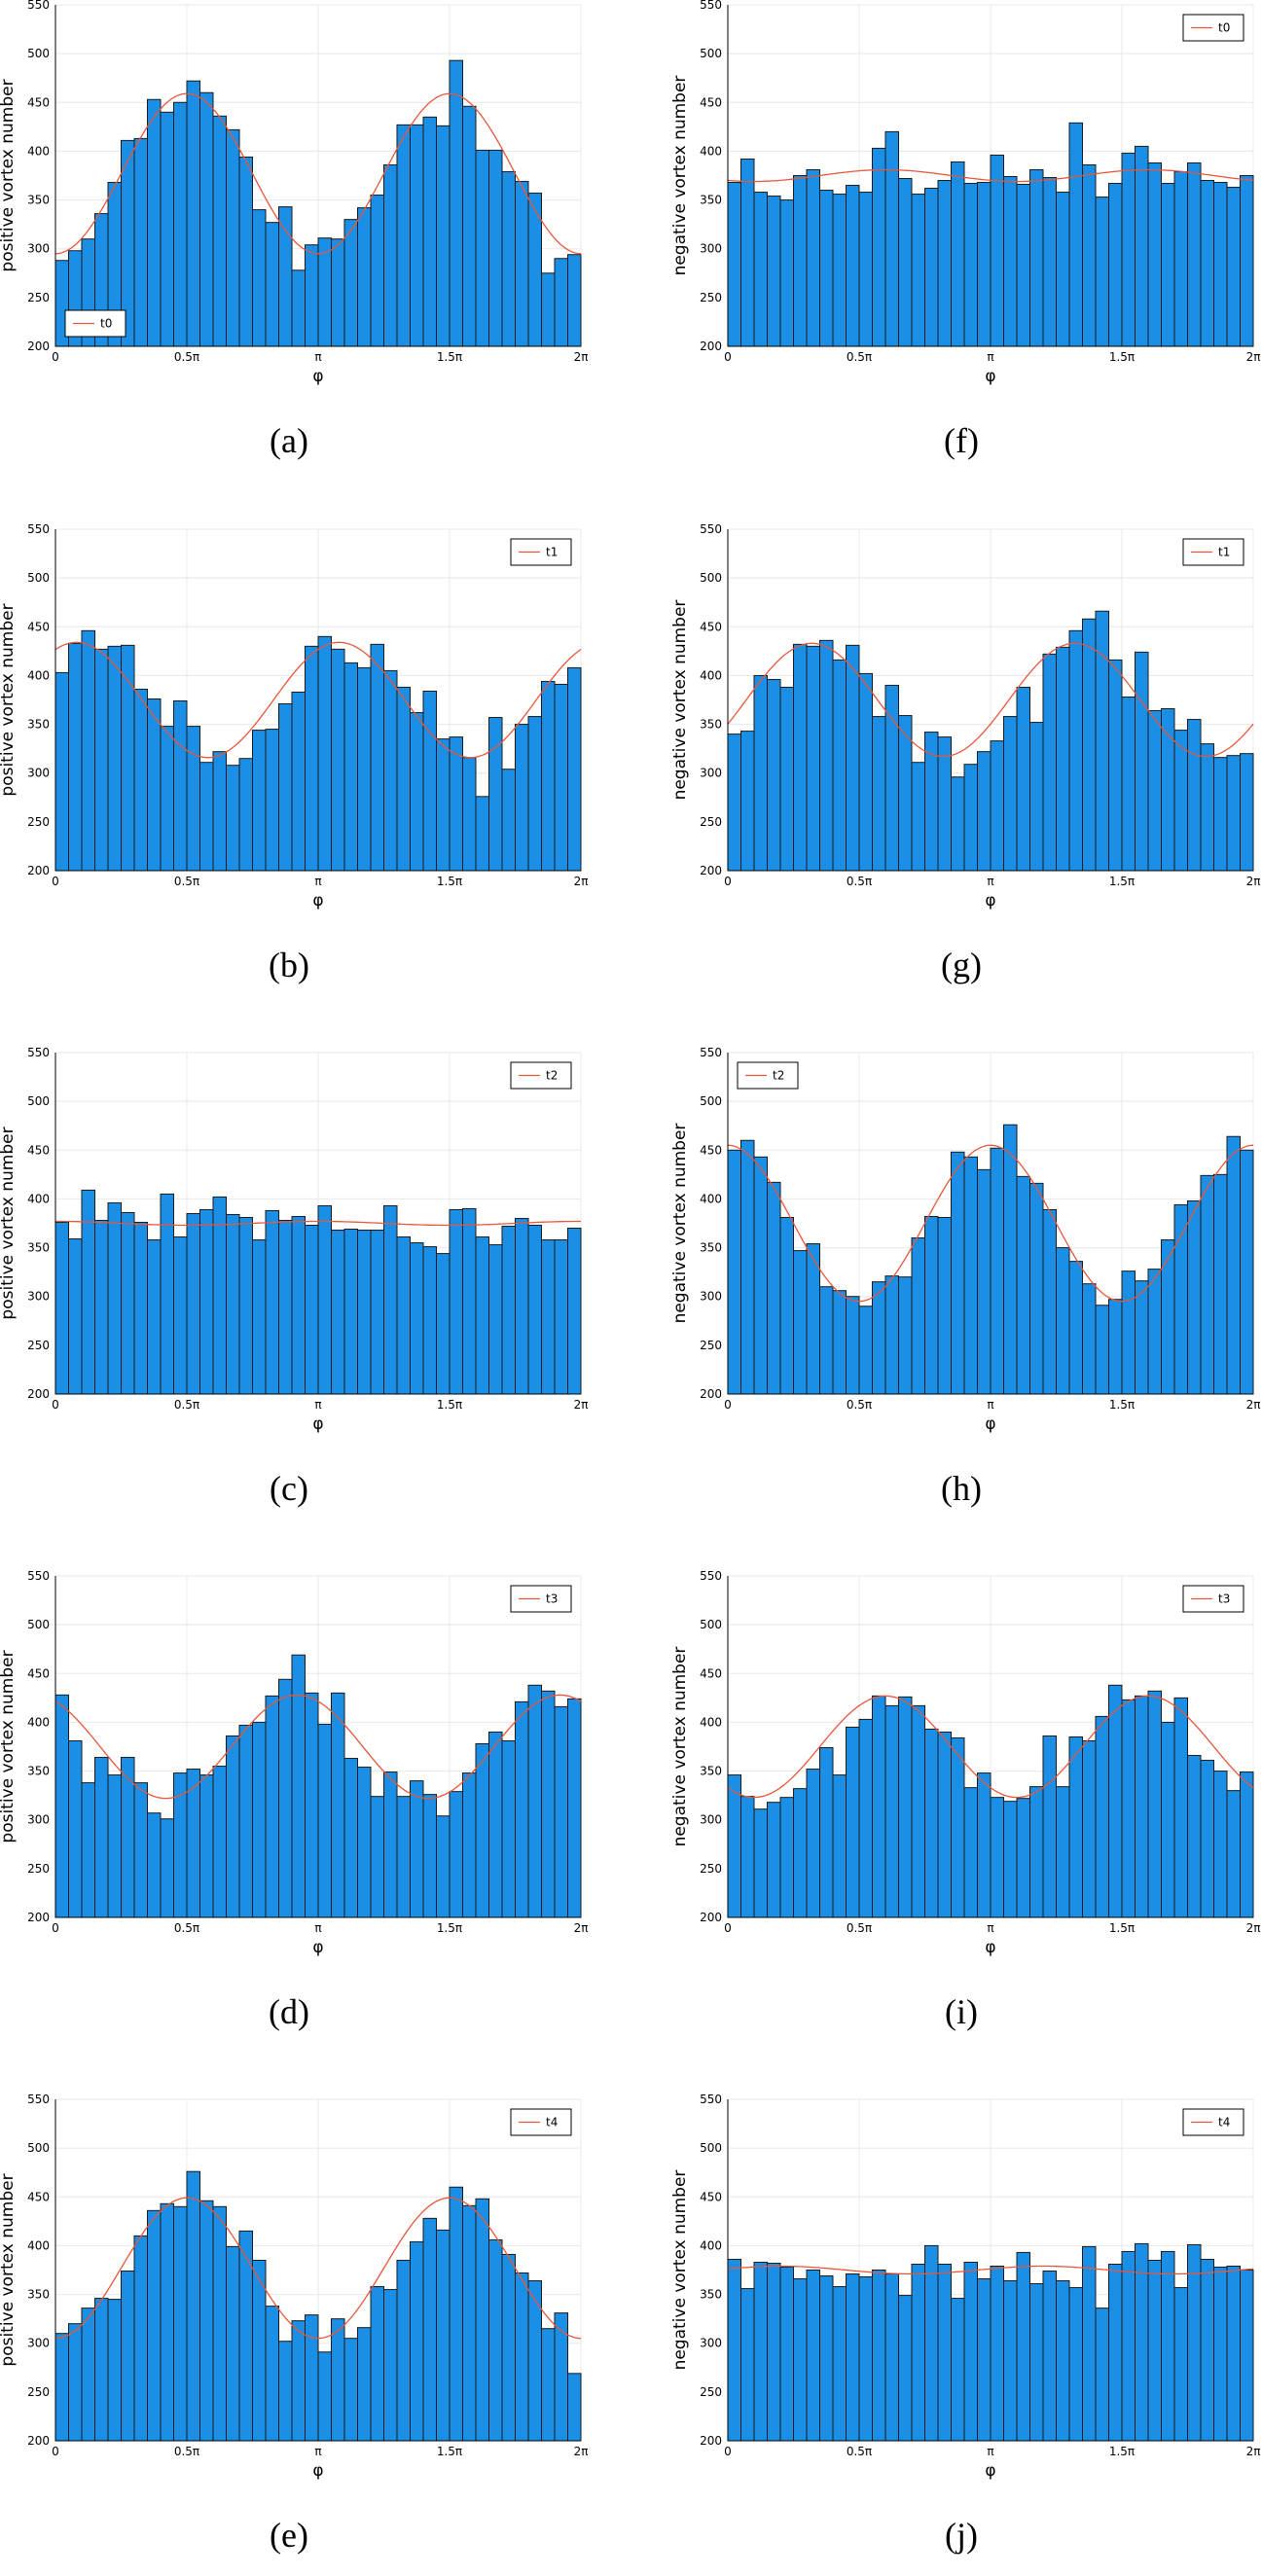 The image size is (1262, 2576). What do you see at coordinates (962, 2535) in the screenshot?
I see `panel-caption: (j)` at bounding box center [962, 2535].